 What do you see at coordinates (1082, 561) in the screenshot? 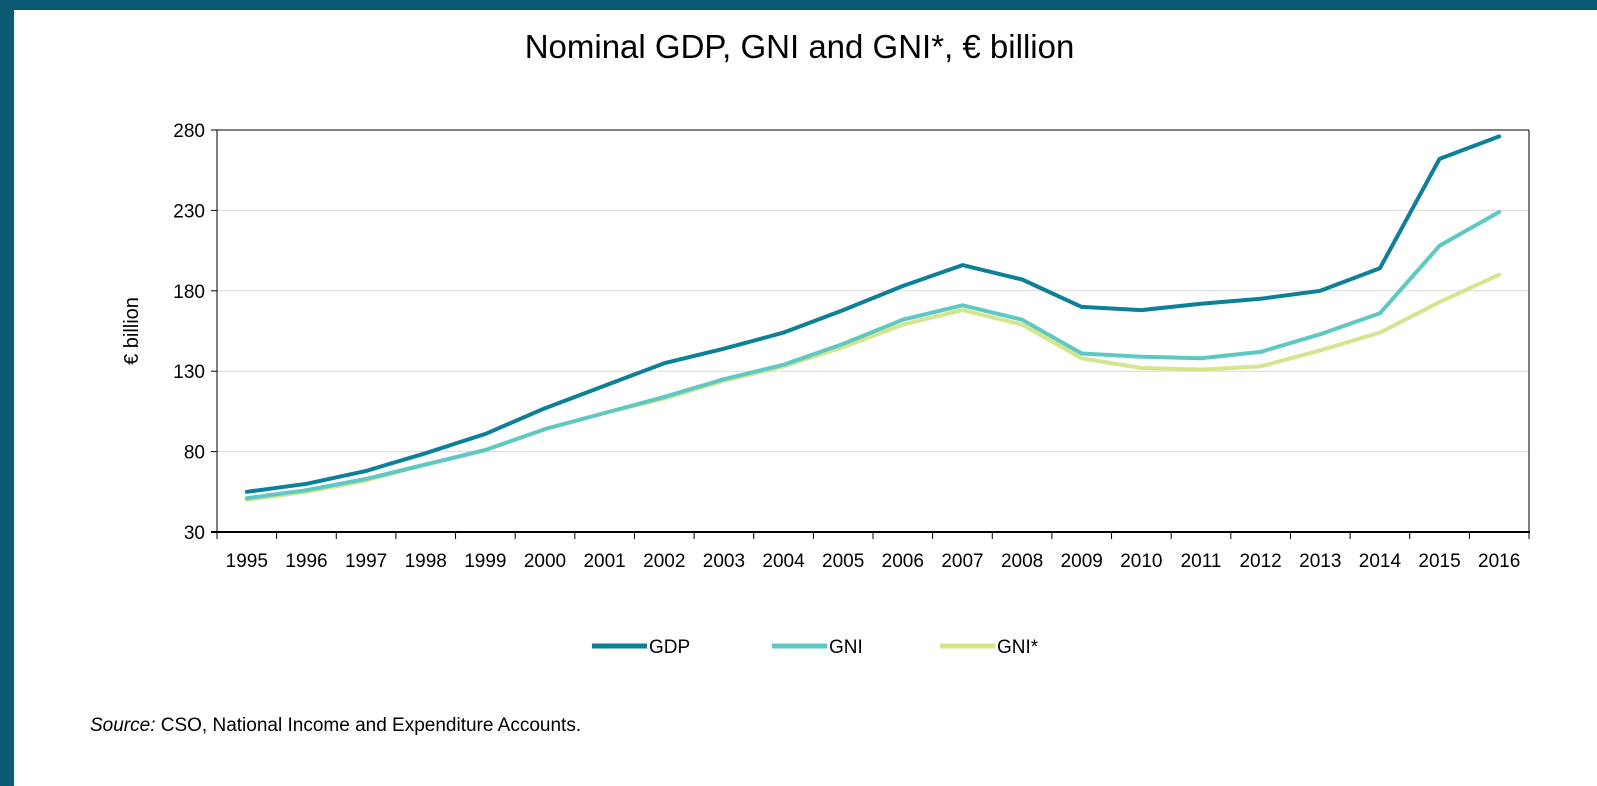
I see `x-tick-label: 2009` at bounding box center [1082, 561].